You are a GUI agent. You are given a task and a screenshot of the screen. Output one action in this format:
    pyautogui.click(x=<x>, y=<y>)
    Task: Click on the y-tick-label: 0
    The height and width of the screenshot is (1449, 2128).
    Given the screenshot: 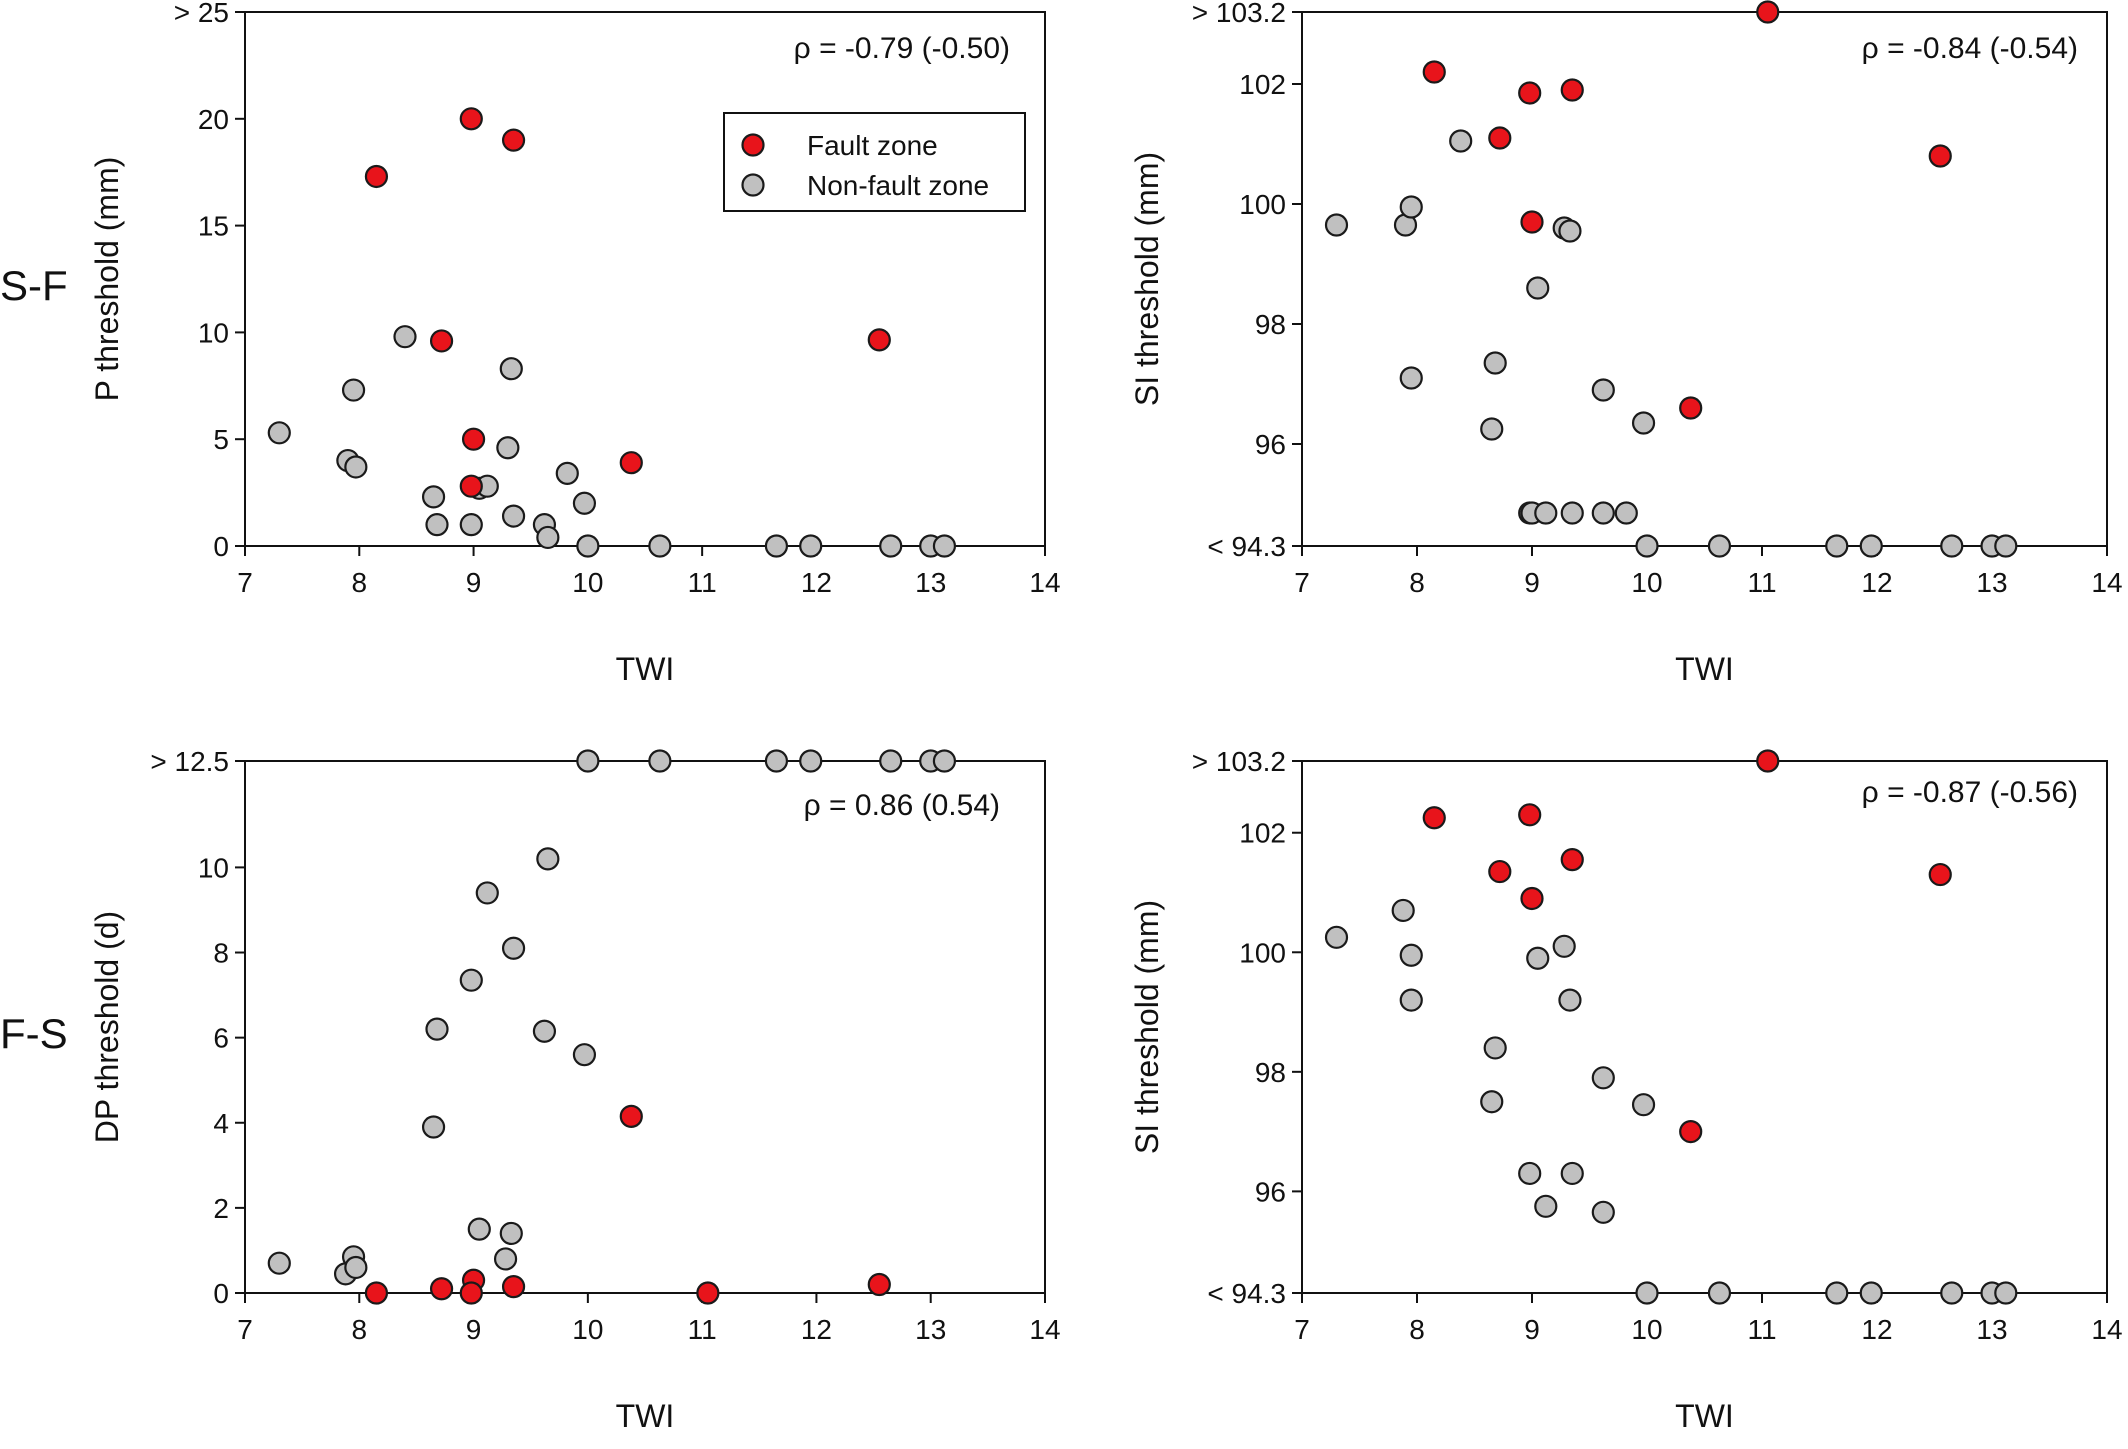 What is the action you would take?
    pyautogui.click(x=221, y=1293)
    